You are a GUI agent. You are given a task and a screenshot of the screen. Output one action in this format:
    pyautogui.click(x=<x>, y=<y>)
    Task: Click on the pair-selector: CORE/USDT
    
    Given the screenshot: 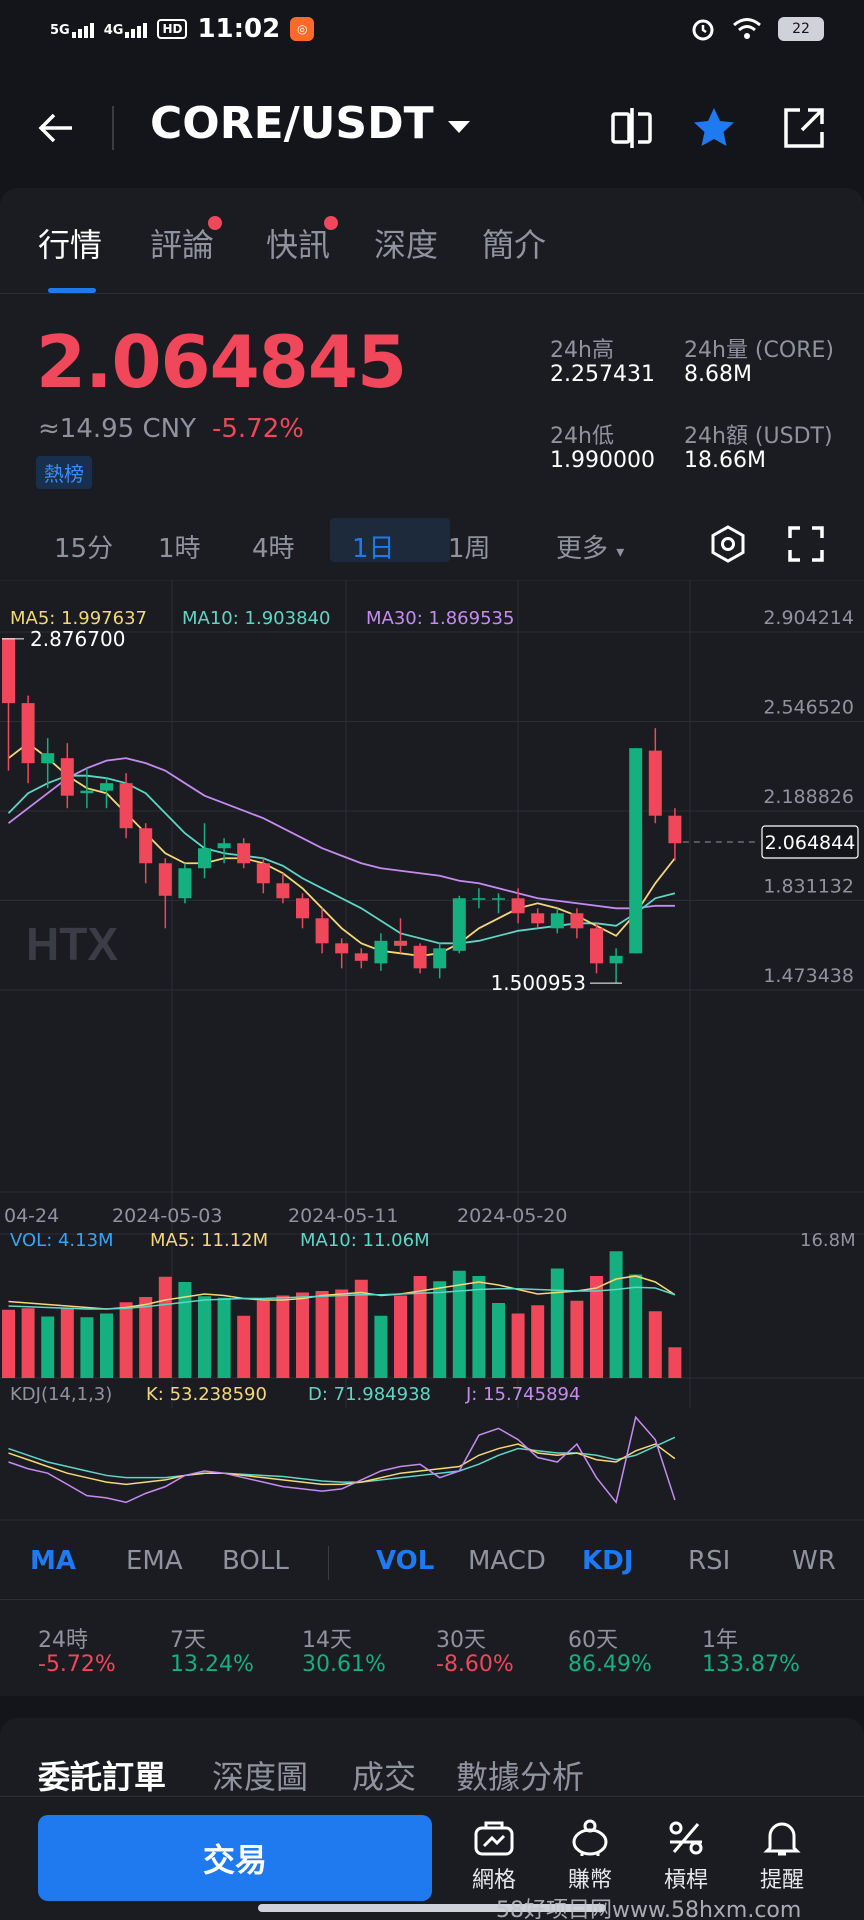 What is the action you would take?
    pyautogui.click(x=310, y=123)
    